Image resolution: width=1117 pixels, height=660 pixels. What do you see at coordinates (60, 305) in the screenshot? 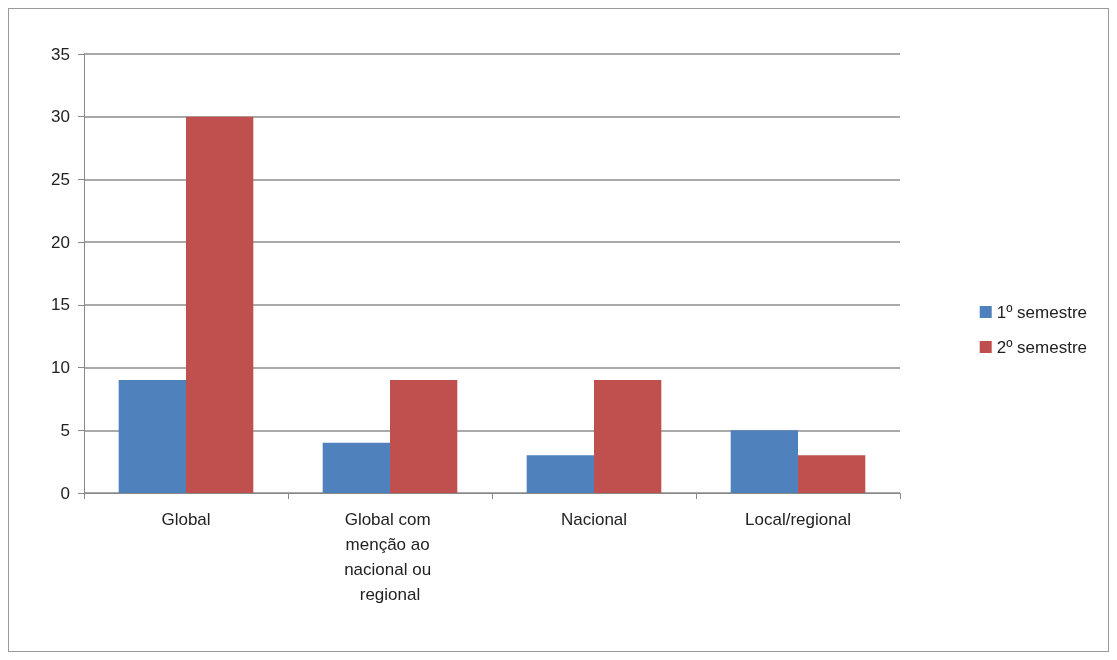
I see `y-tick-label: 15` at bounding box center [60, 305].